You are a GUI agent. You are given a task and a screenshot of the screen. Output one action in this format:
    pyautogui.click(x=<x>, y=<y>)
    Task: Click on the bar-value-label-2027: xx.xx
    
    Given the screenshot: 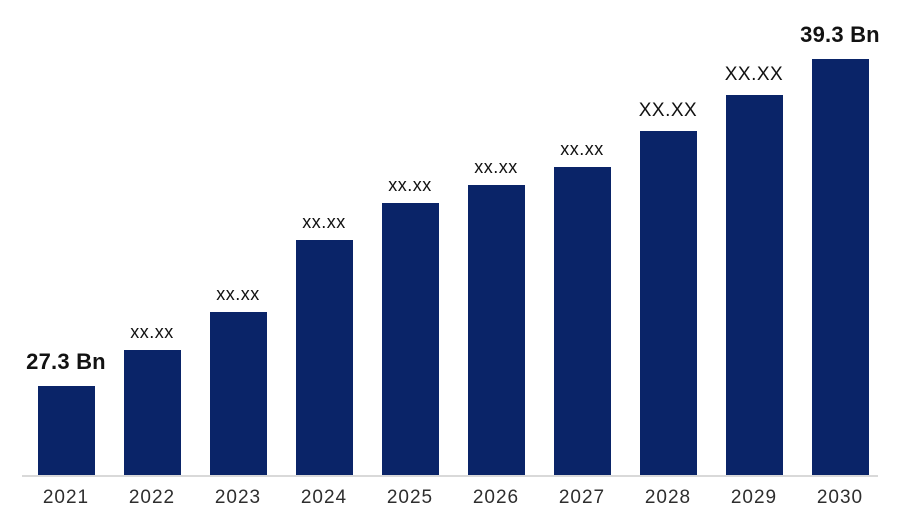 What is the action you would take?
    pyautogui.click(x=582, y=149)
    